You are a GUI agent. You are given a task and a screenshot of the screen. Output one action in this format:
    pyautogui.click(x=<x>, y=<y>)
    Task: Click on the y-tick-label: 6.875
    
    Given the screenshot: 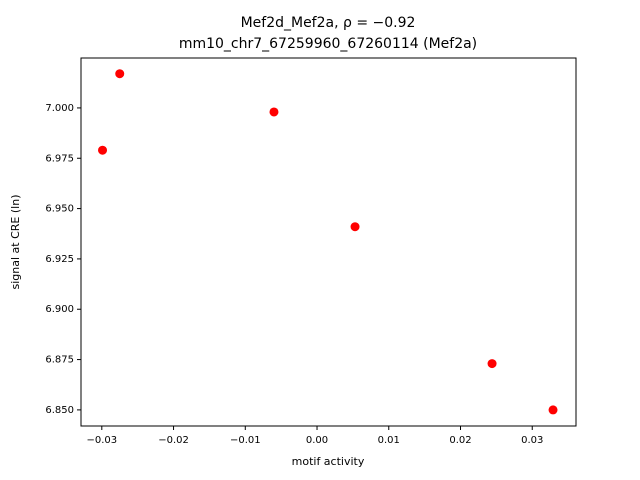 What is the action you would take?
    pyautogui.click(x=59, y=360)
    